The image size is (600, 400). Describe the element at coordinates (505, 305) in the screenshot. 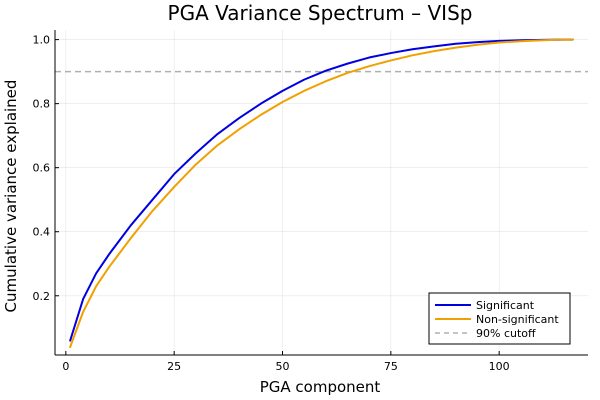

I see `legend-label-significant: Significant` at that location.